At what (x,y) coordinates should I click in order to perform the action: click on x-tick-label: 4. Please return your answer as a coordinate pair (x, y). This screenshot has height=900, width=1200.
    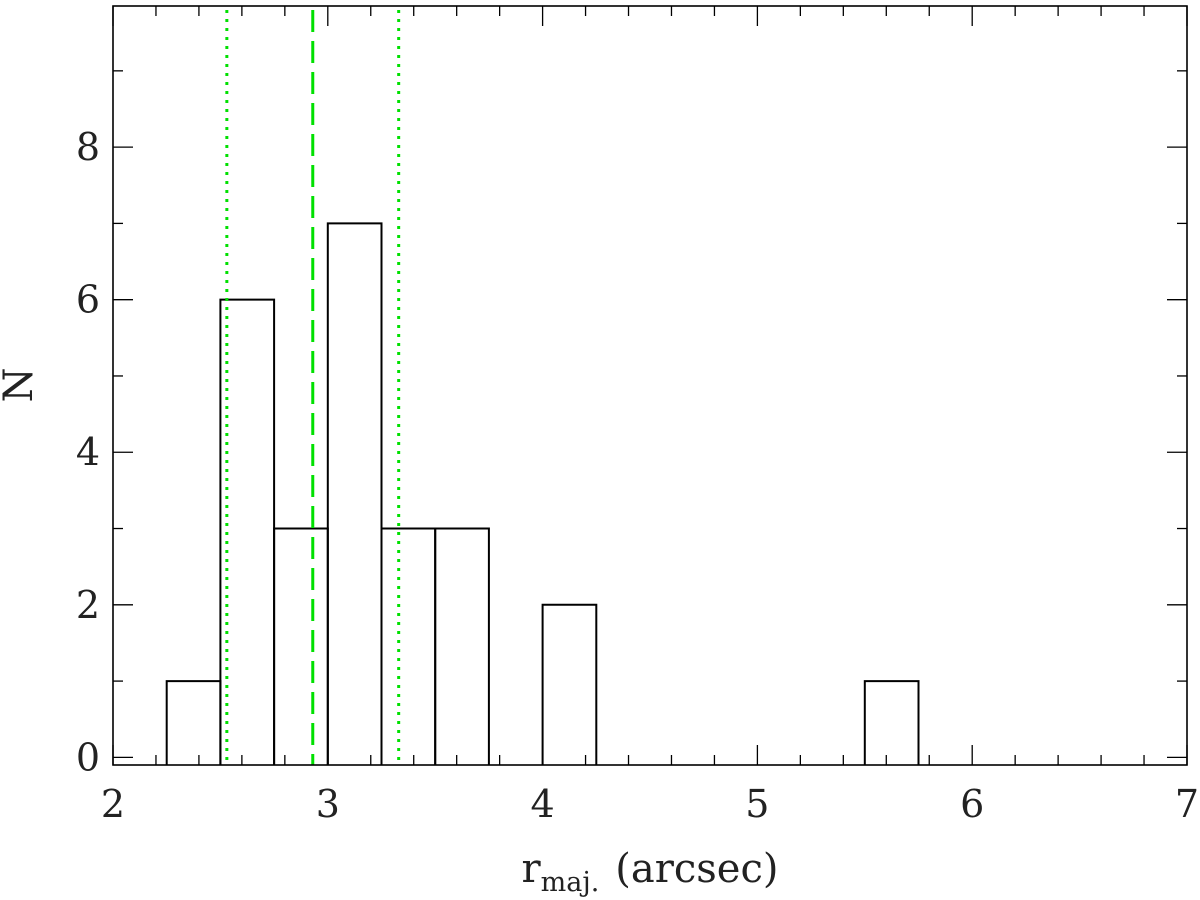
    Looking at the image, I should click on (543, 804).